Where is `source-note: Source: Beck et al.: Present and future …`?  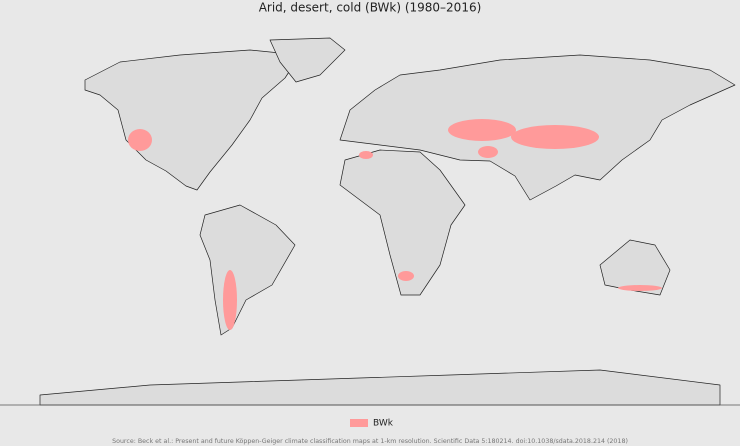 source-note: Source: Beck et al.: Present and future … is located at coordinates (370, 441).